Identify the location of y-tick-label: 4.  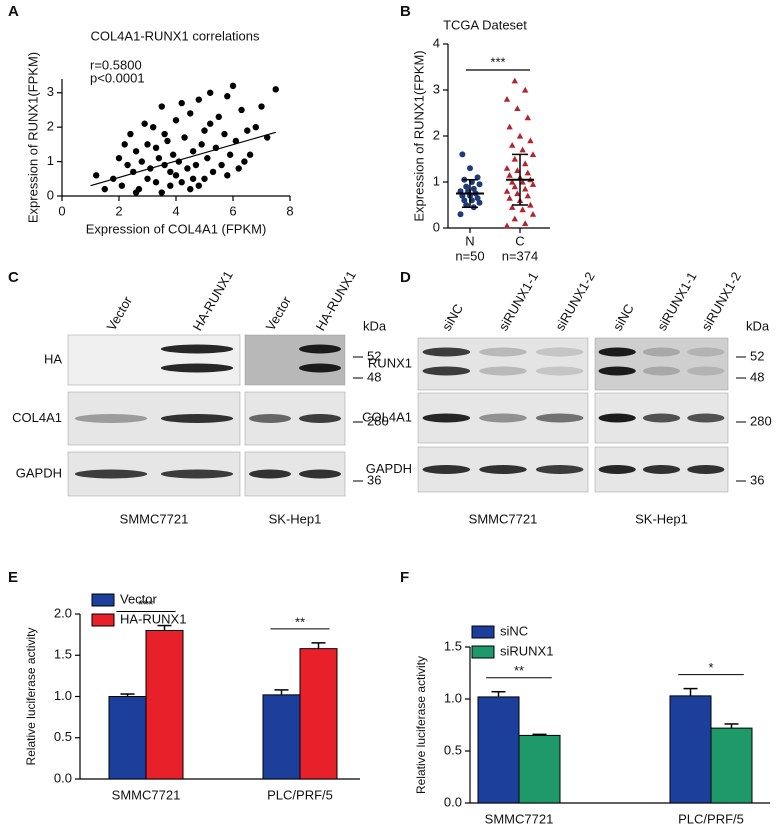
(436, 42).